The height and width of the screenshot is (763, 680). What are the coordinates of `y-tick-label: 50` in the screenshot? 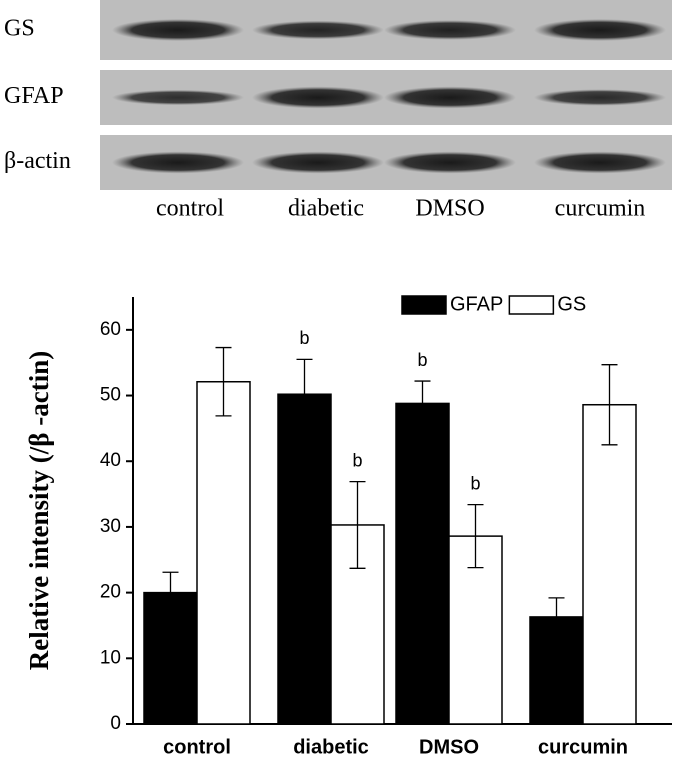 It's located at (110, 395).